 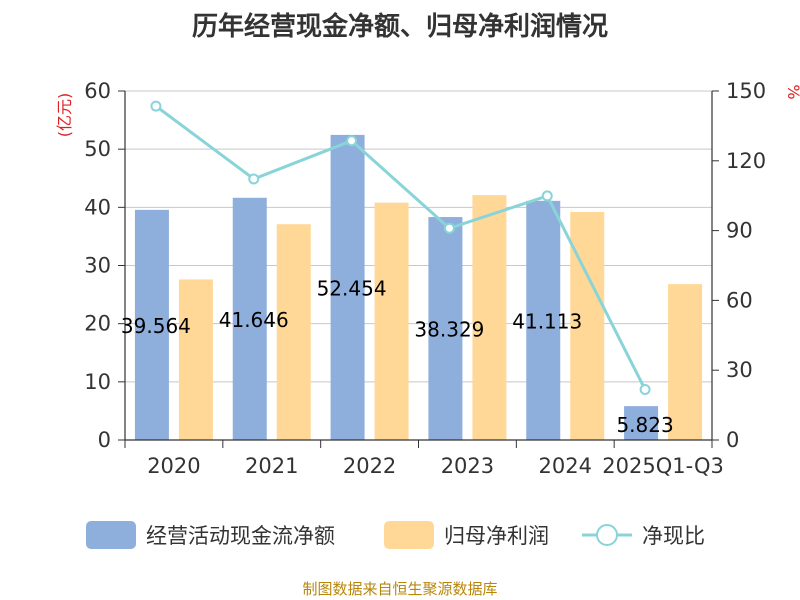 What do you see at coordinates (607, 535) in the screenshot?
I see `legend-marker` at bounding box center [607, 535].